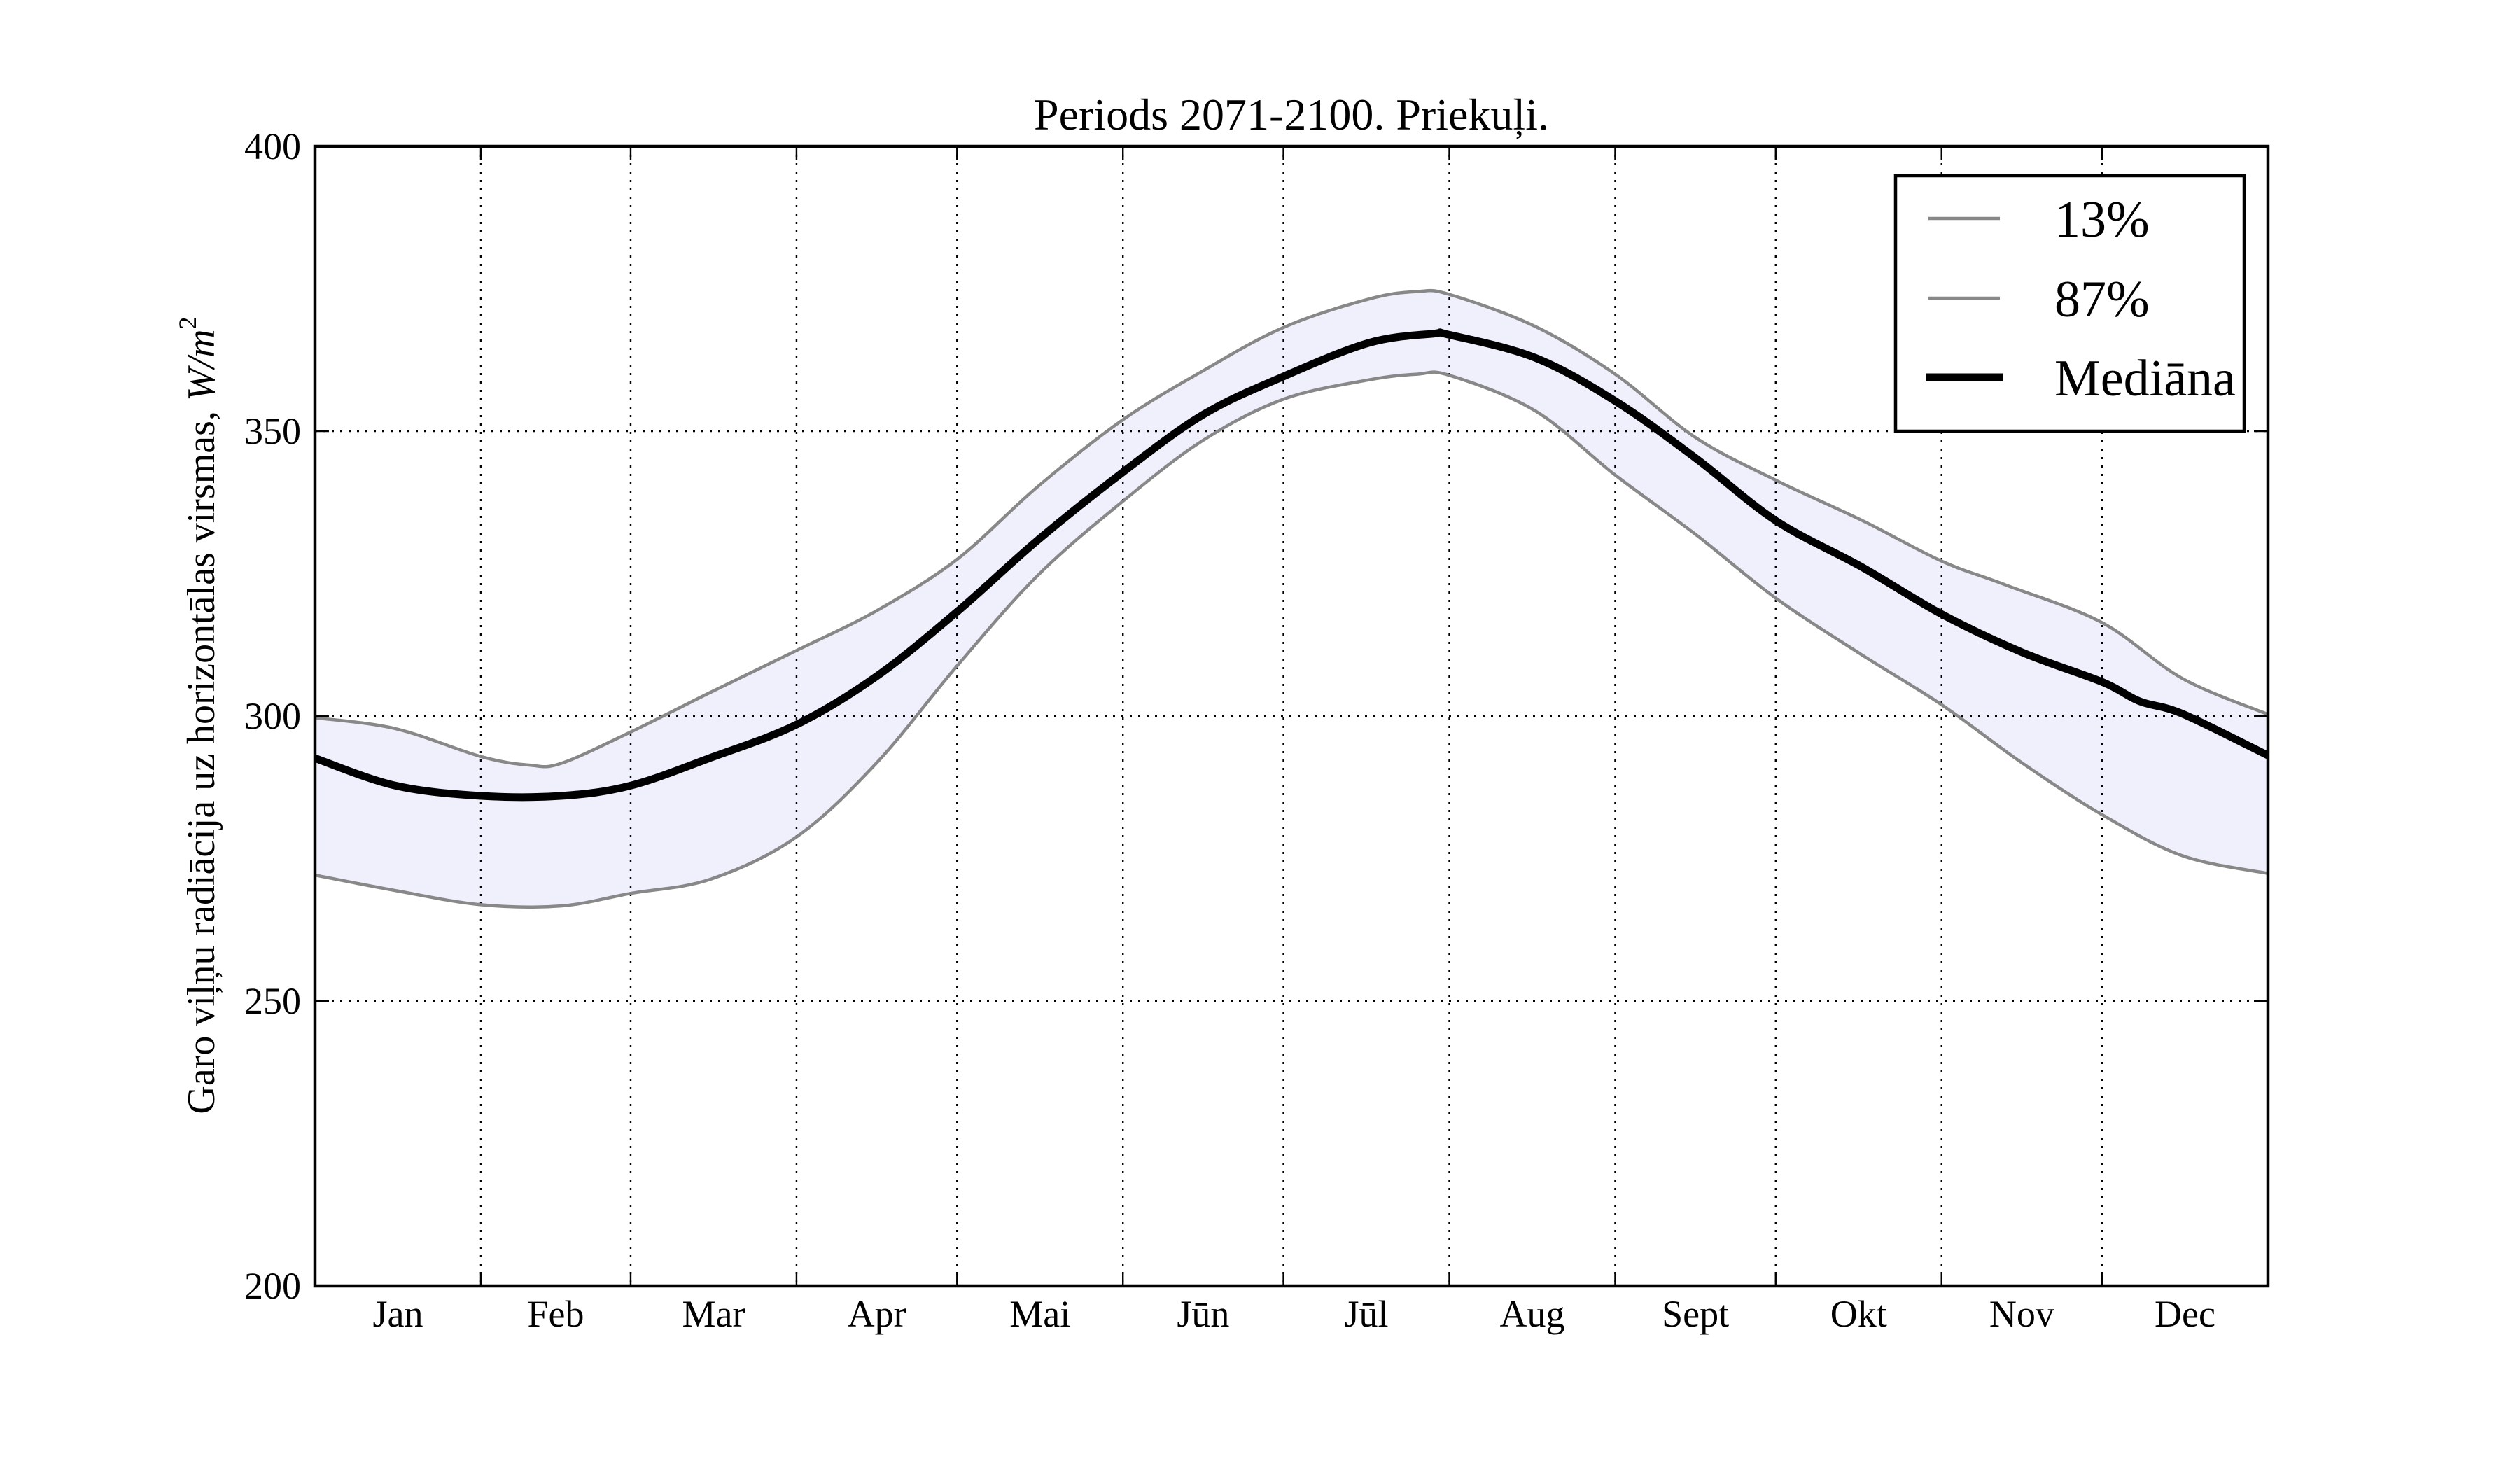  Describe the element at coordinates (1695, 1314) in the screenshot. I see `x-tick-label: Sept` at that location.